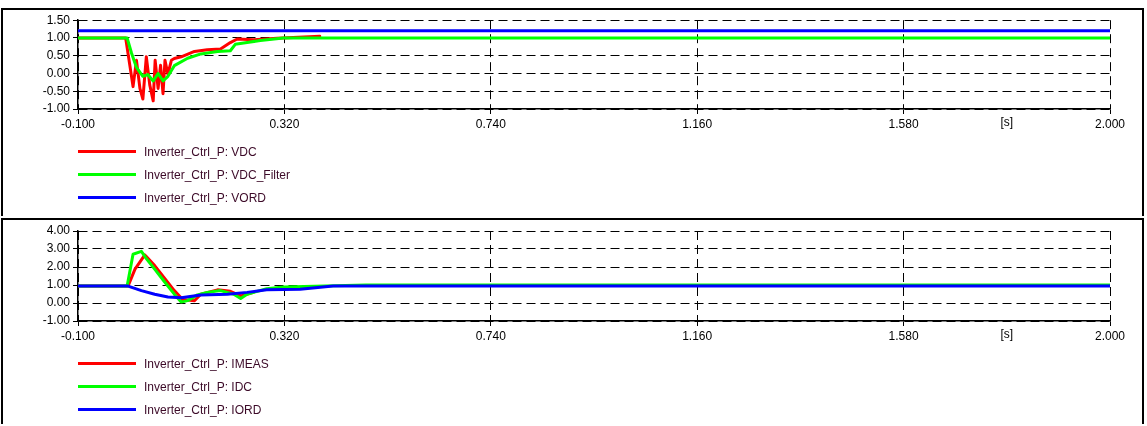  I want to click on legend-label: Inverter_Ctrl_P: IORD, so click(203, 409).